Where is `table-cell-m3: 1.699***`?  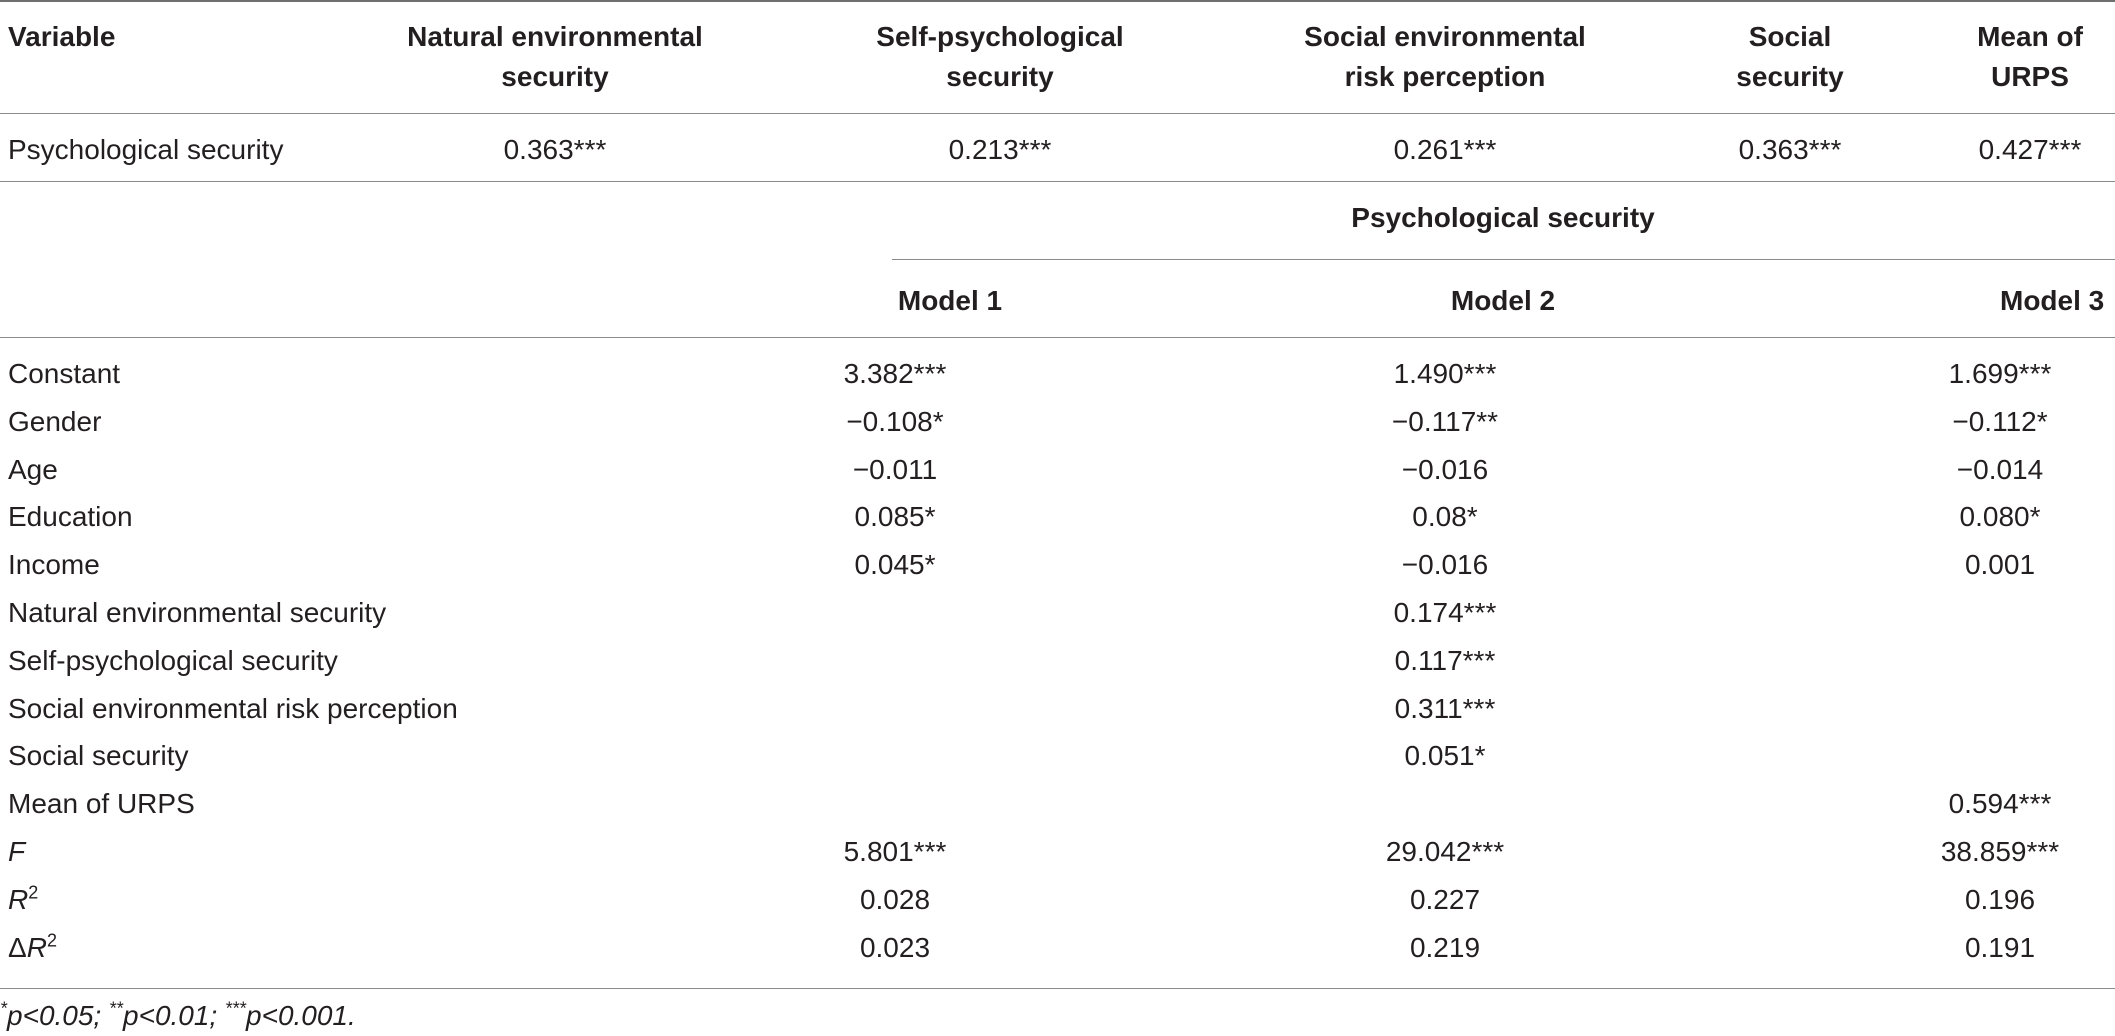 table-cell-m3: 1.699*** is located at coordinates (2000, 373).